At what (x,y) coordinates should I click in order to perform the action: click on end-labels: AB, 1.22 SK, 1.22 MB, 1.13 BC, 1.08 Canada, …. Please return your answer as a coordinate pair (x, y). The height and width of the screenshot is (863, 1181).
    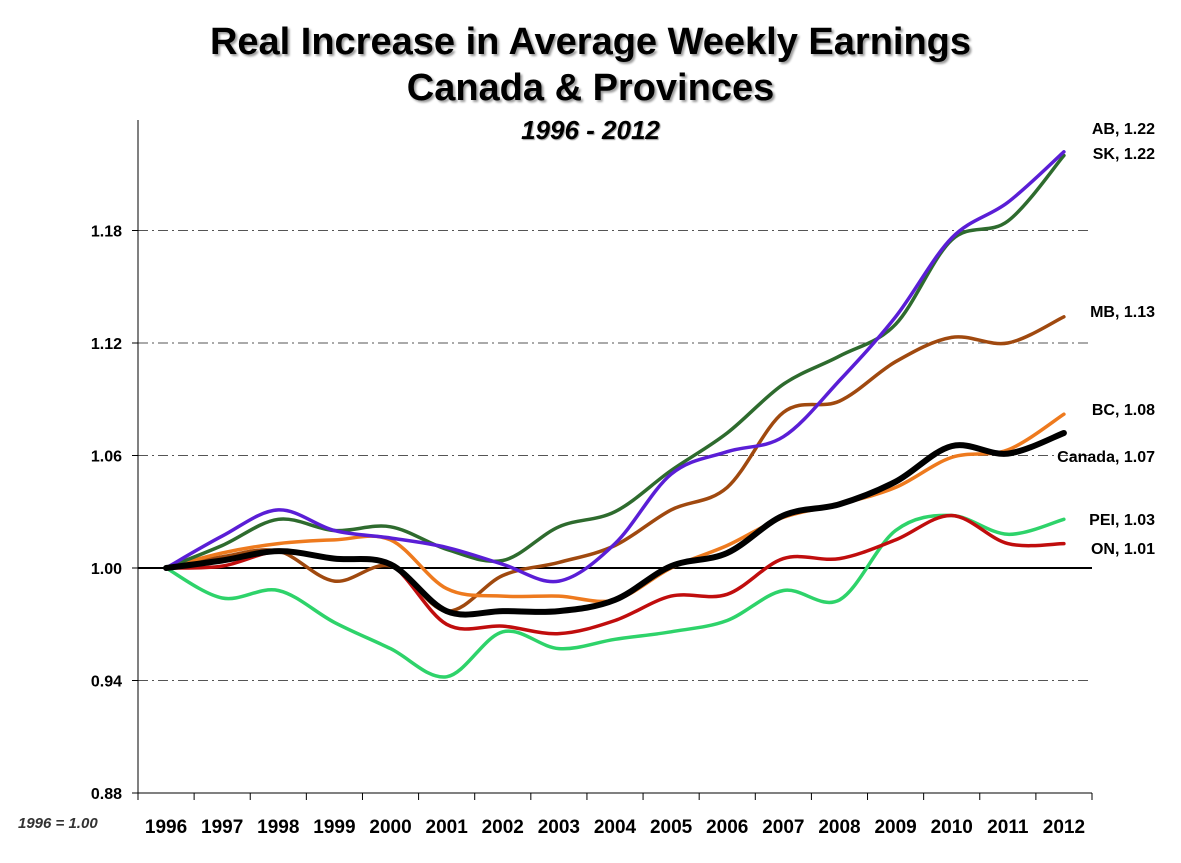
    Looking at the image, I should click on (1106, 339).